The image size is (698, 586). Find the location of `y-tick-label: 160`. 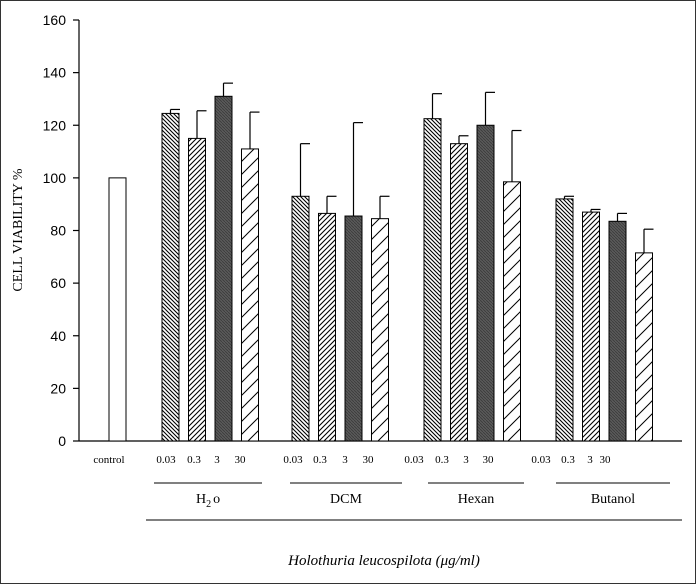

y-tick-label: 160 is located at coordinates (55, 20).